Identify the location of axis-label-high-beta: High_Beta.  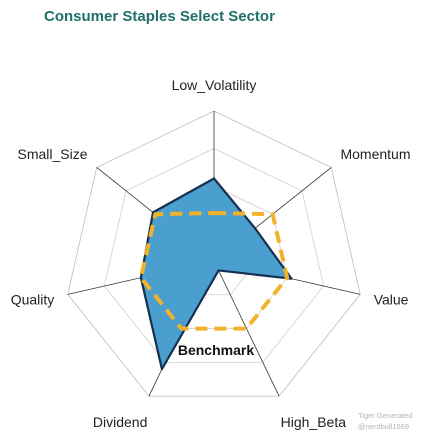
(314, 422).